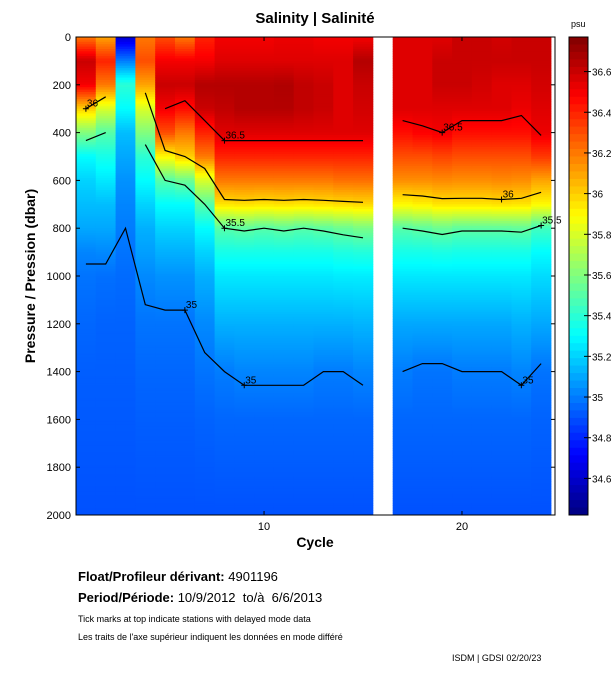 Image resolution: width=611 pixels, height=675 pixels. Describe the element at coordinates (578, 294) in the screenshot. I see `colorbar-swatch` at that location.